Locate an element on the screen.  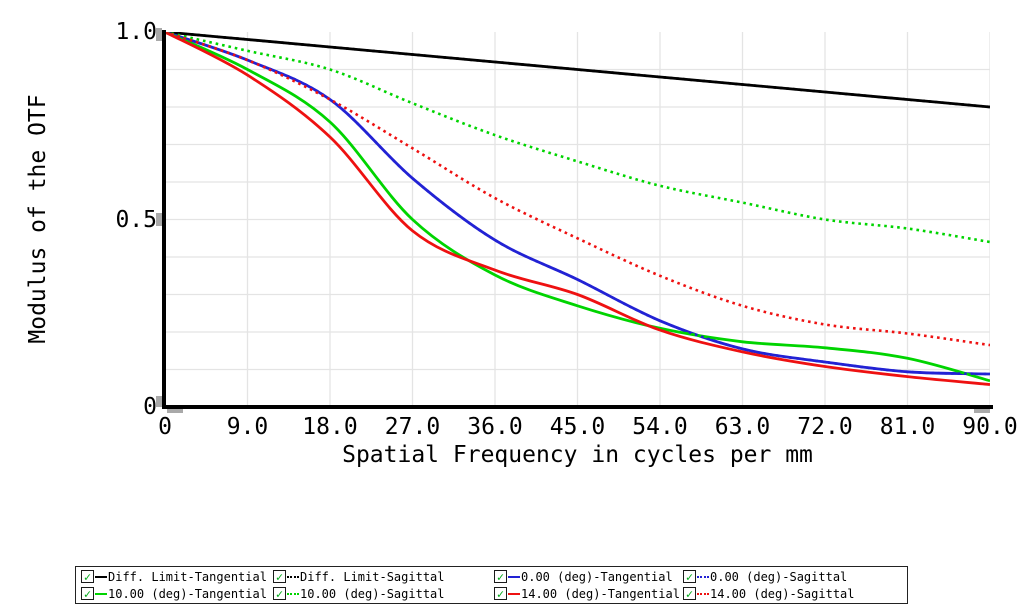
x-tick-label-18.0: 18.0 is located at coordinates (330, 427).